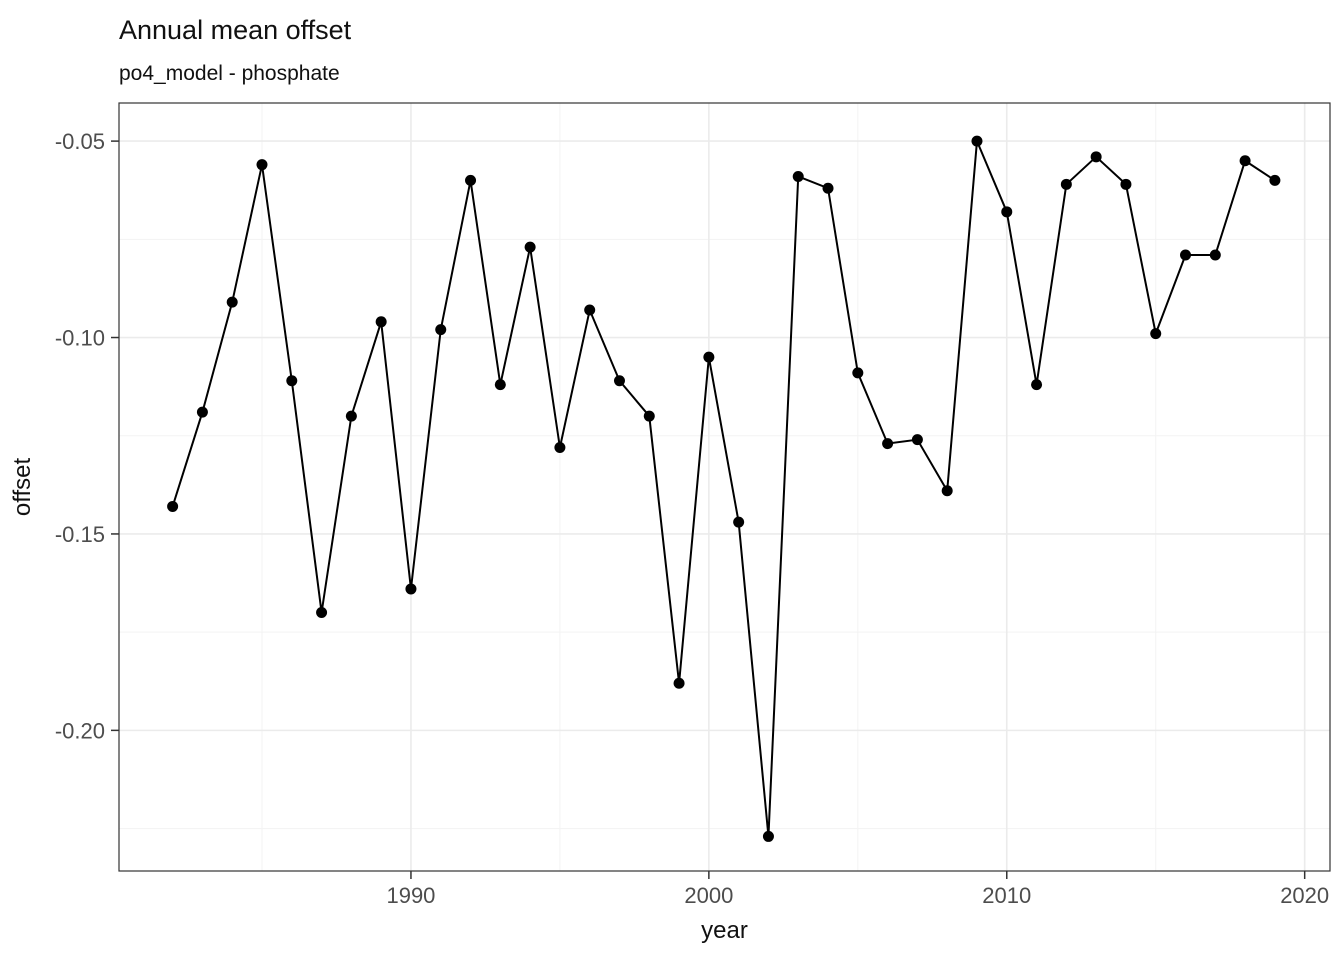 Image resolution: width=1344 pixels, height=960 pixels. Describe the element at coordinates (80, 141) in the screenshot. I see `y-tick-label: -0.05` at that location.